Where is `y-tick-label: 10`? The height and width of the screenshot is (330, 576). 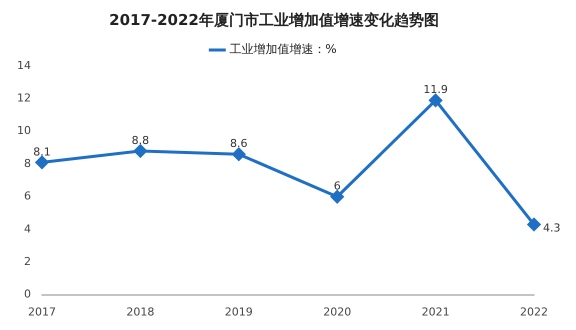
y-tick-label: 10 is located at coordinates (23, 131).